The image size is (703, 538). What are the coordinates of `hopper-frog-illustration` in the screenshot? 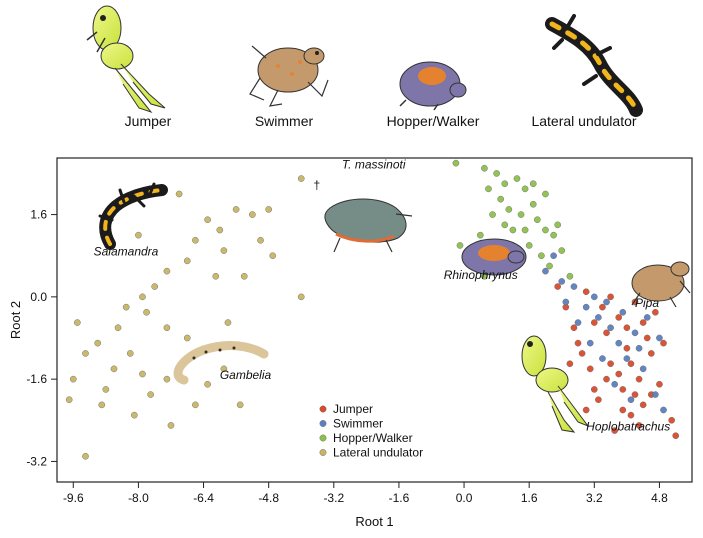 It's located at (433, 86).